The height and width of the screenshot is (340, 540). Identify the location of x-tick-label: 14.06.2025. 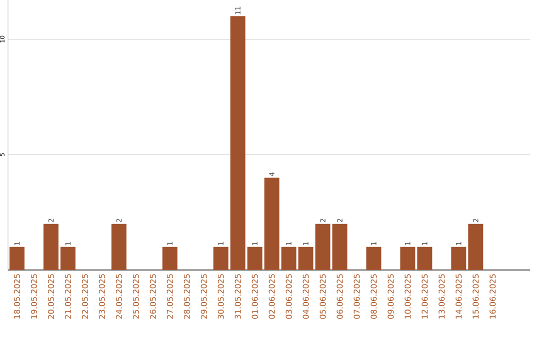
(459, 296).